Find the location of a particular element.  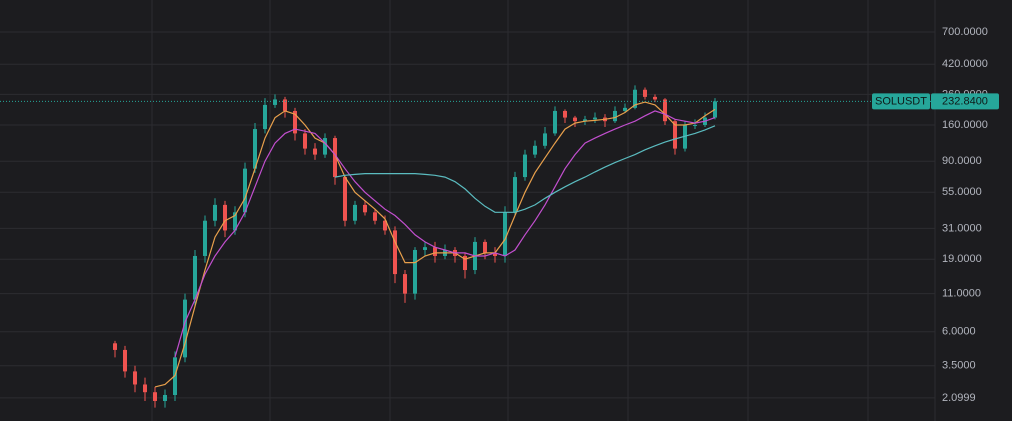

symbol-box is located at coordinates (901, 101).